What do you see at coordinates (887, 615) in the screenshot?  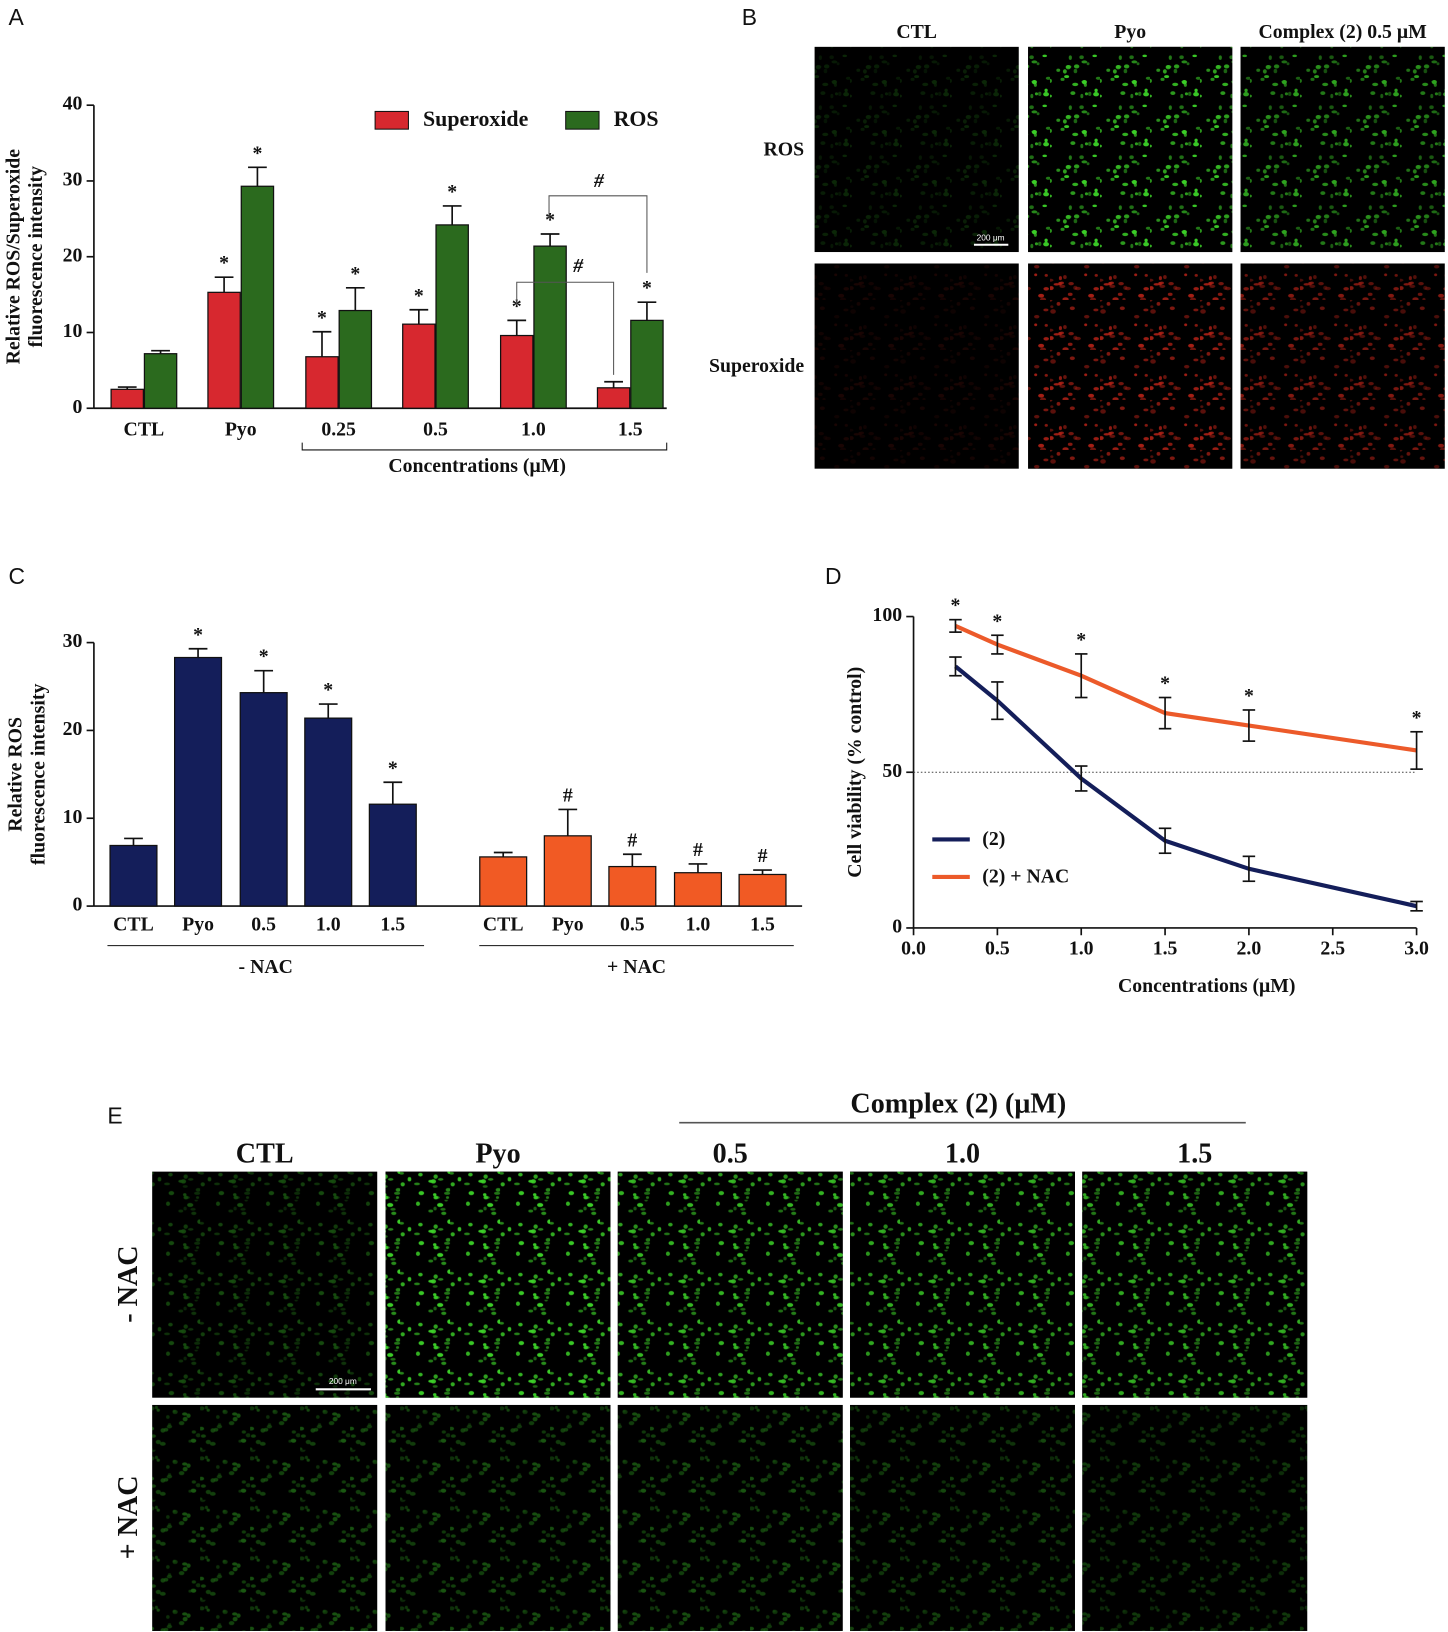 I see `y-tick-label: 100` at bounding box center [887, 615].